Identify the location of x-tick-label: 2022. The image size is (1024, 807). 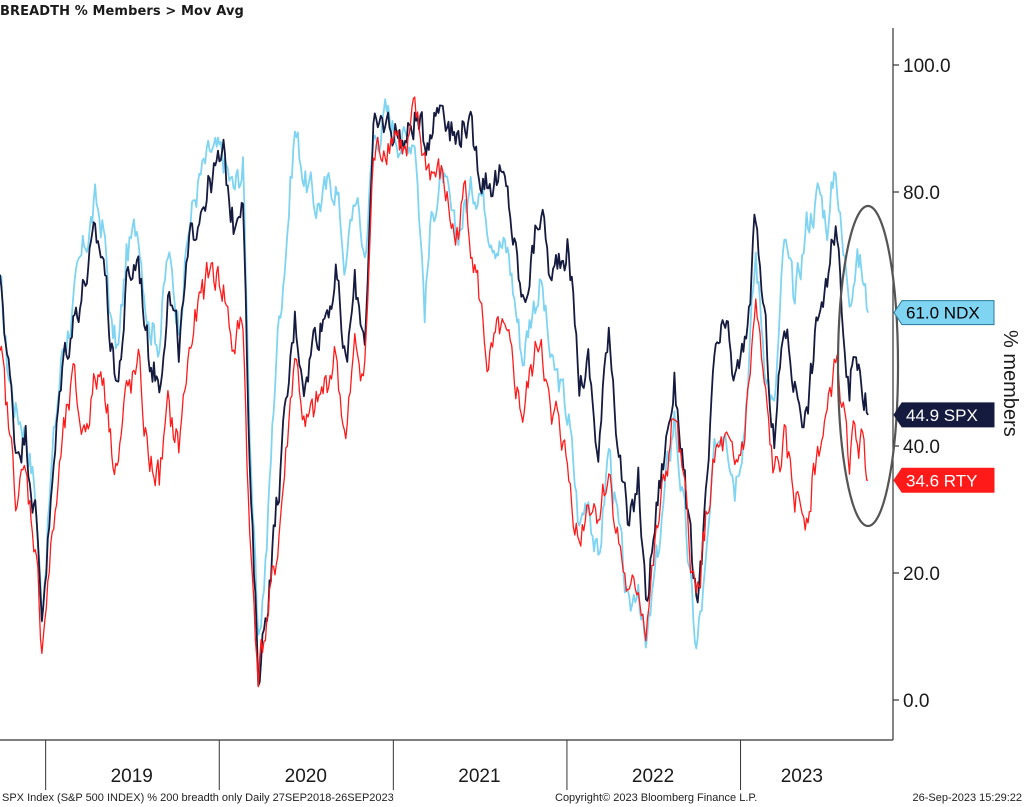
(653, 776).